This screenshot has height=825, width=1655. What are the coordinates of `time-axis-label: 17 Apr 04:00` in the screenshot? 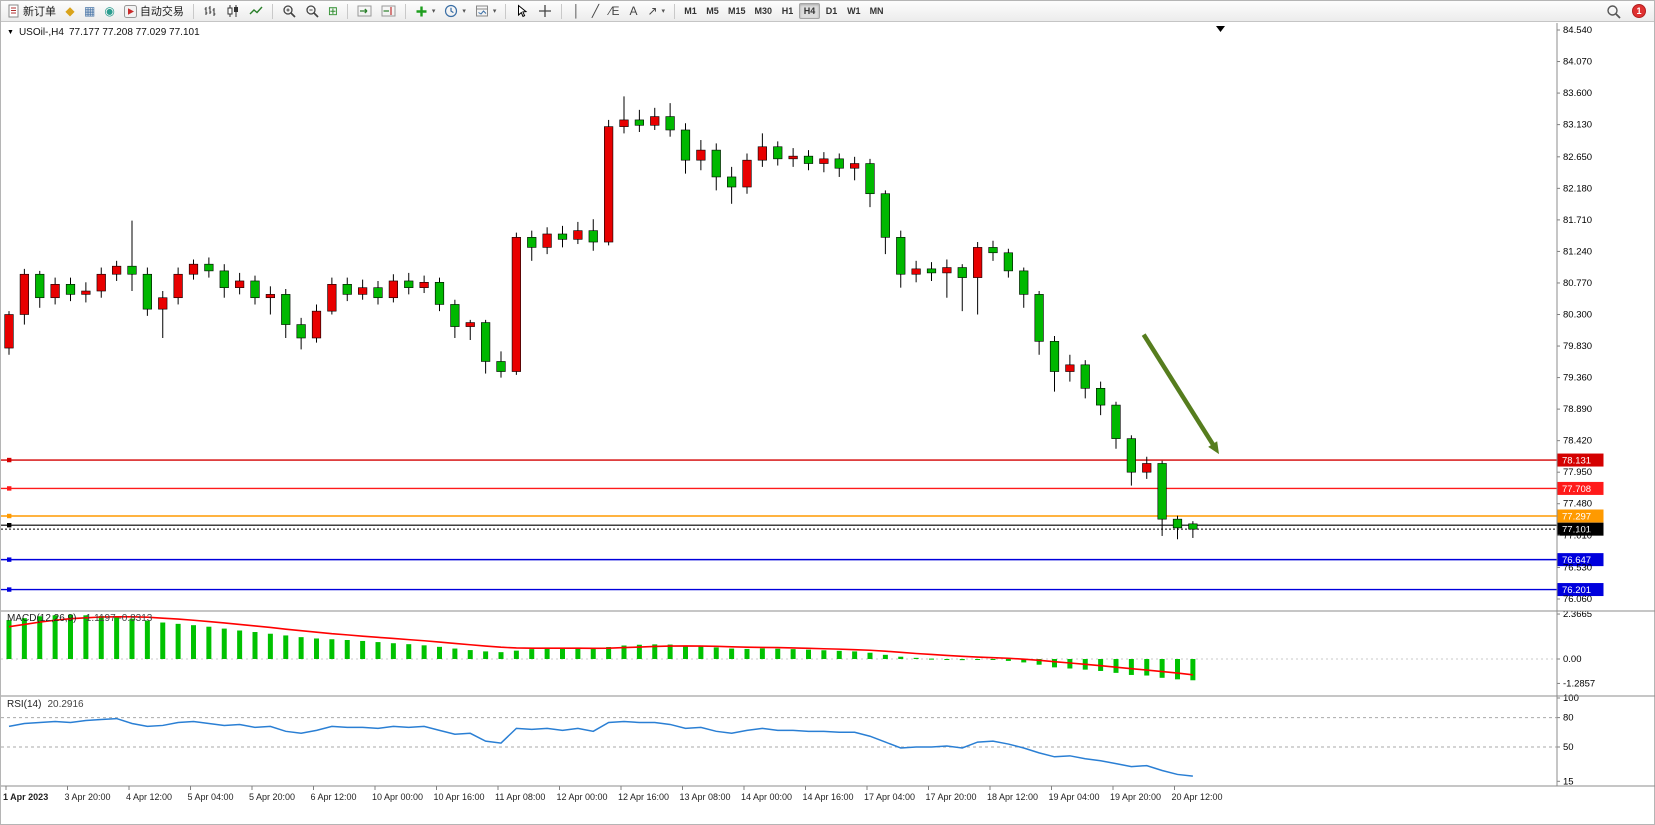 It's located at (889, 797).